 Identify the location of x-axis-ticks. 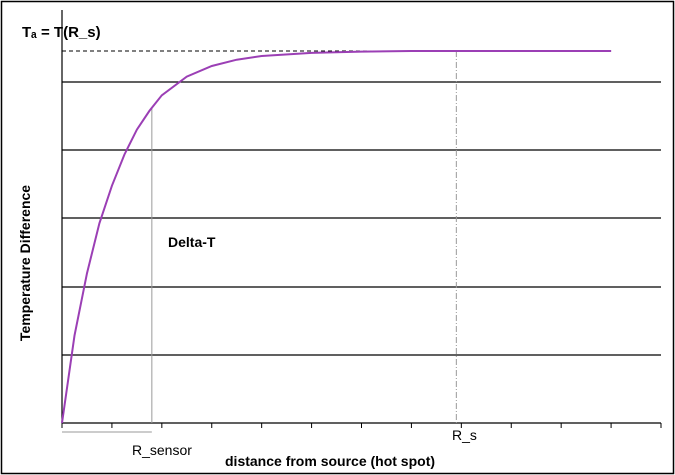
(361, 425).